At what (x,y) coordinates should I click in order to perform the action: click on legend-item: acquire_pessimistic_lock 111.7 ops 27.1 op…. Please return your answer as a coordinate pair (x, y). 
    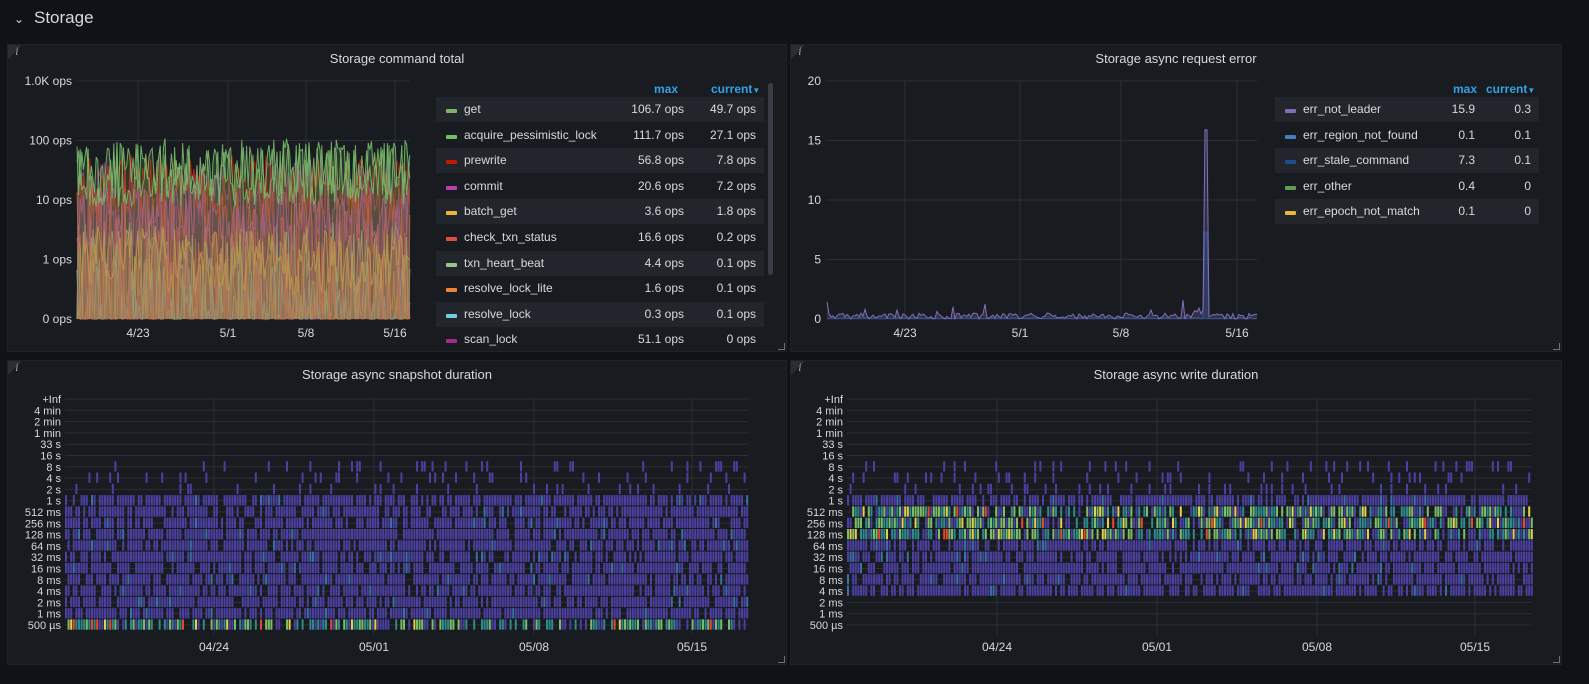
    Looking at the image, I should click on (600, 135).